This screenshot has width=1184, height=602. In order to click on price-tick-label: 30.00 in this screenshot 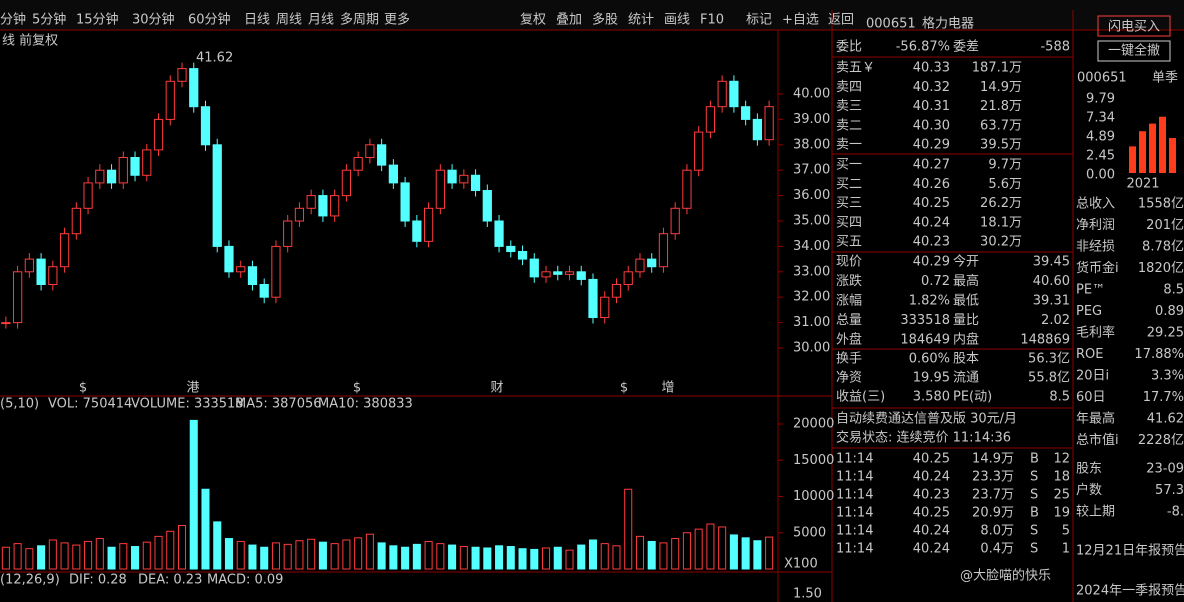, I will do `click(811, 348)`.